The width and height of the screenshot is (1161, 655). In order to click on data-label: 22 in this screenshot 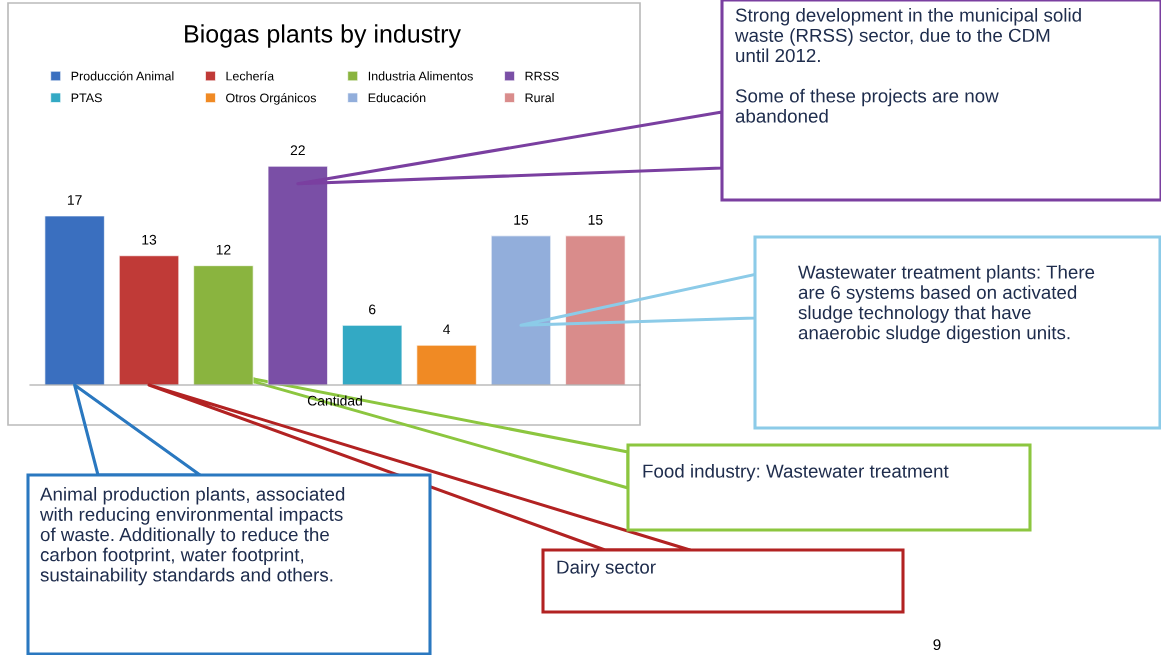, I will do `click(297, 150)`.